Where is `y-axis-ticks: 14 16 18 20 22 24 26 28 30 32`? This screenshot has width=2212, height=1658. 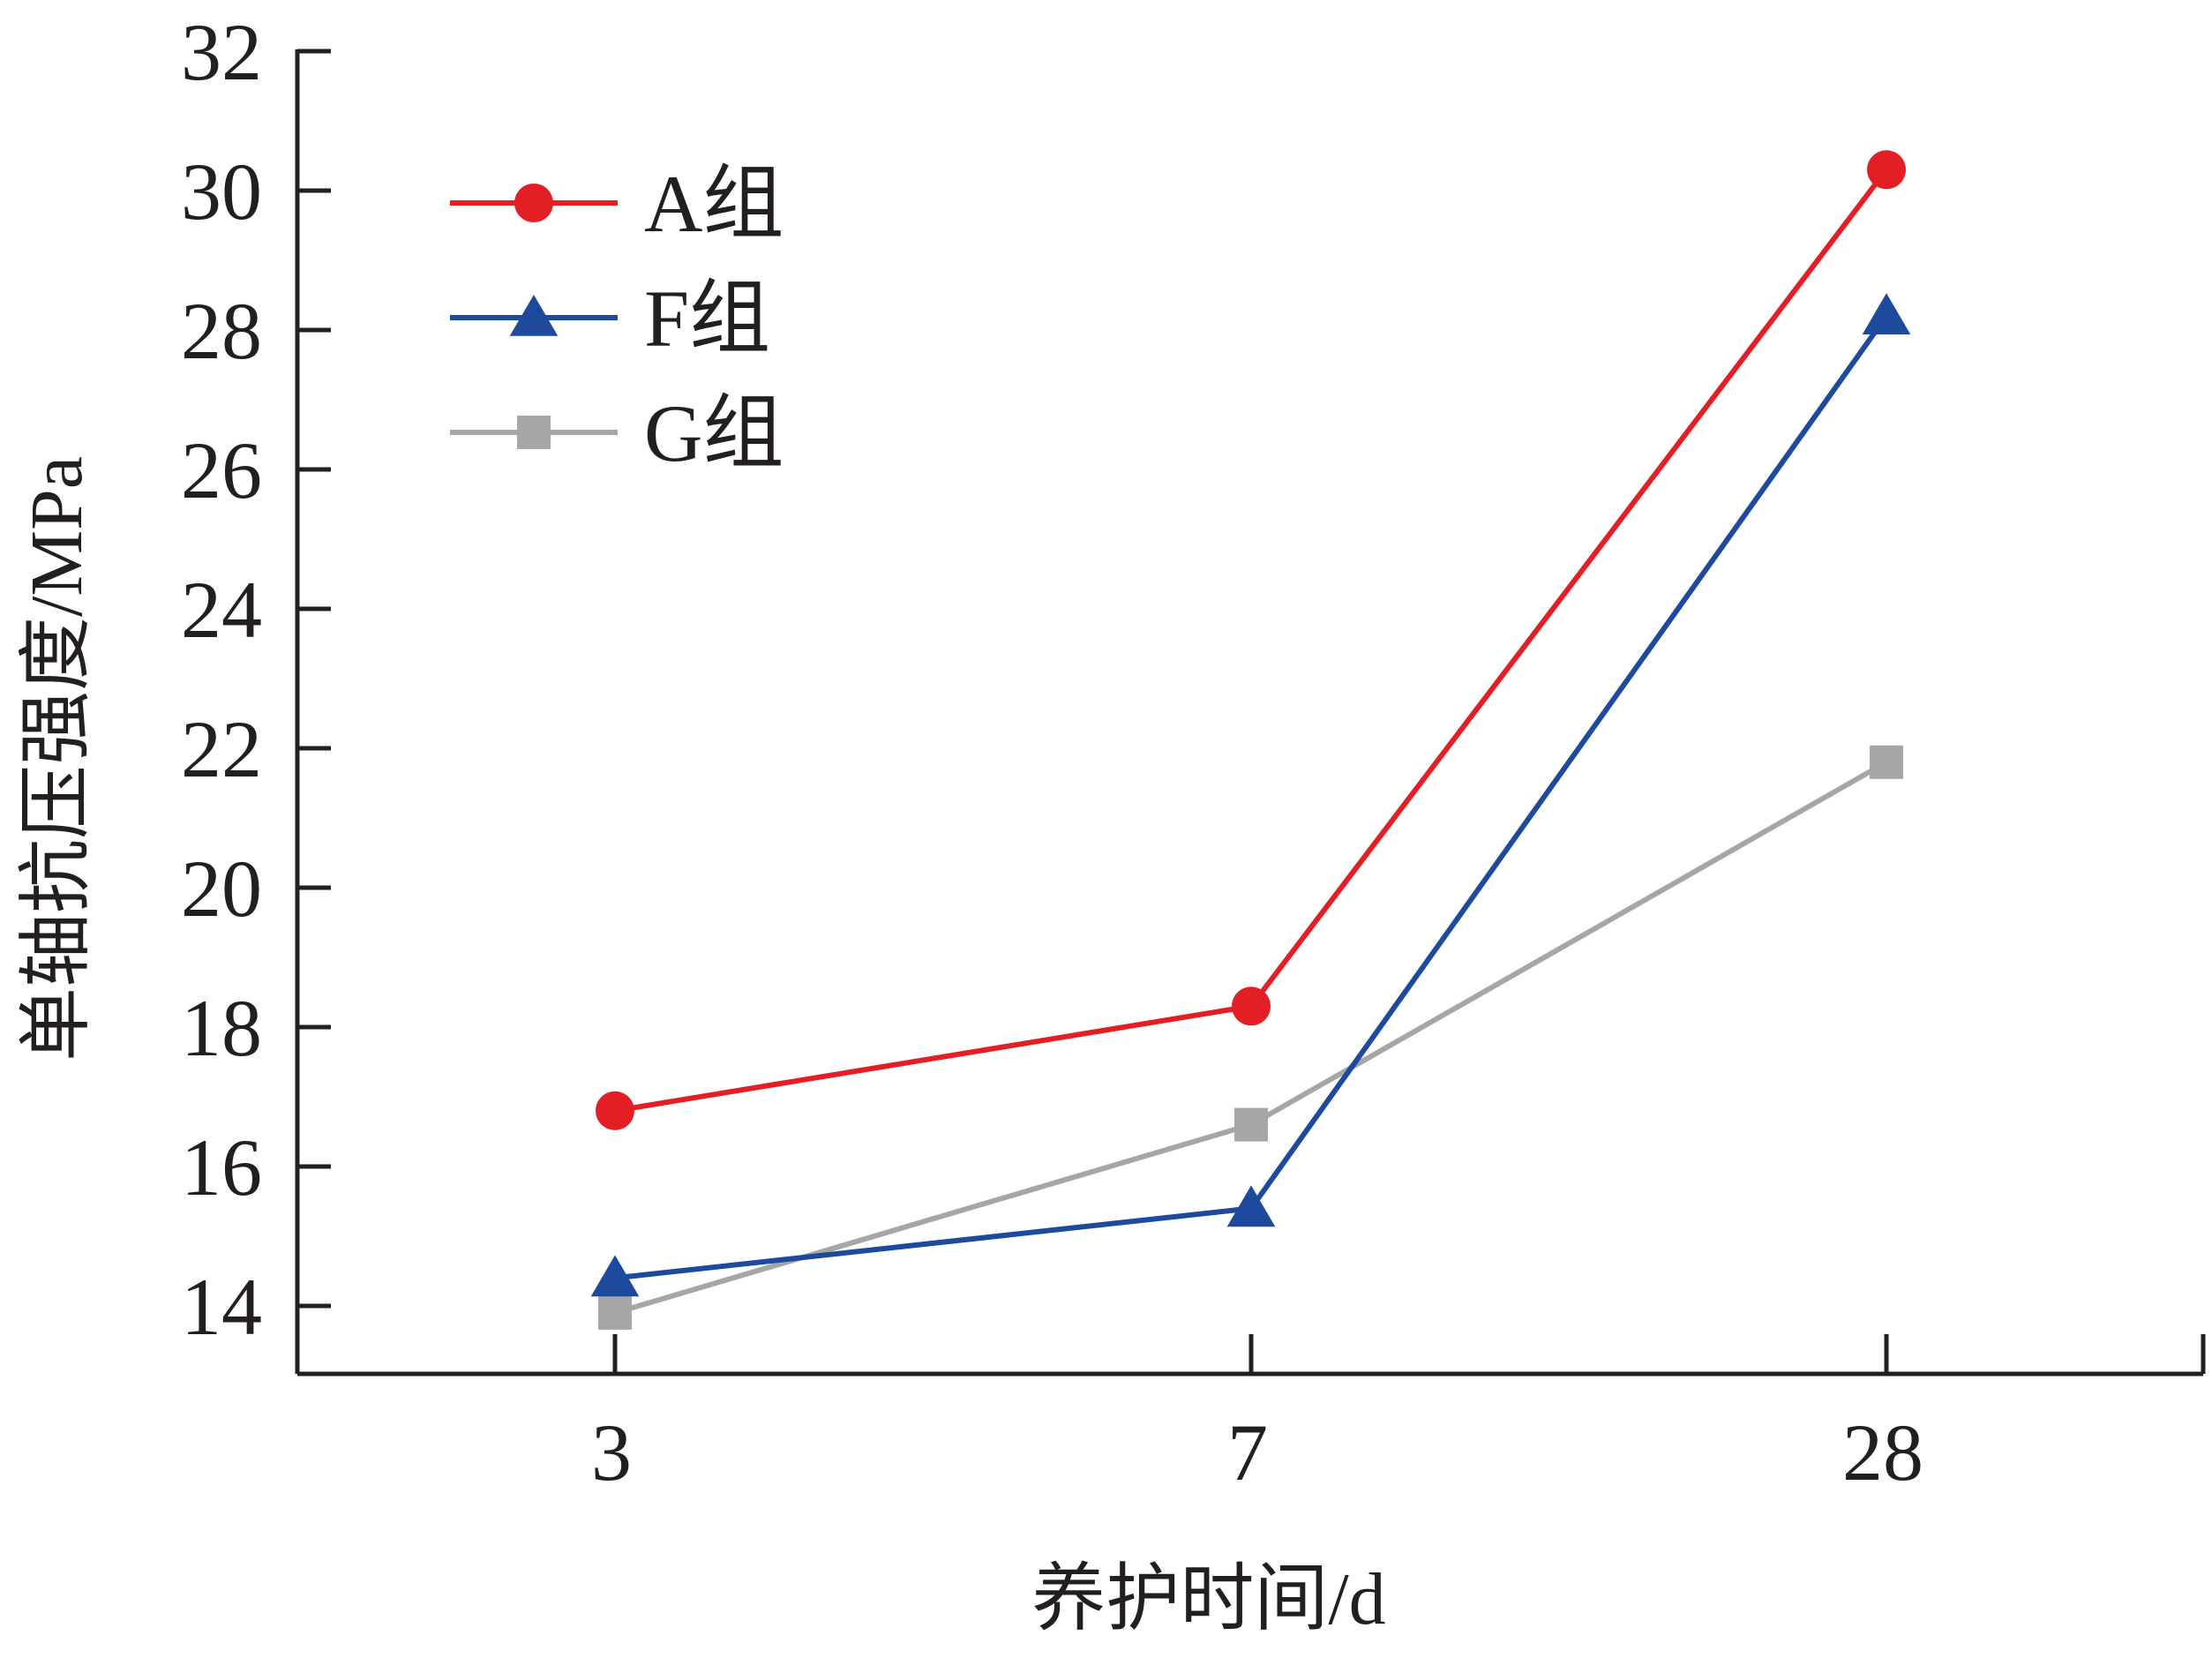
y-axis-ticks: 14 16 18 20 22 24 26 28 30 32 is located at coordinates (256, 679).